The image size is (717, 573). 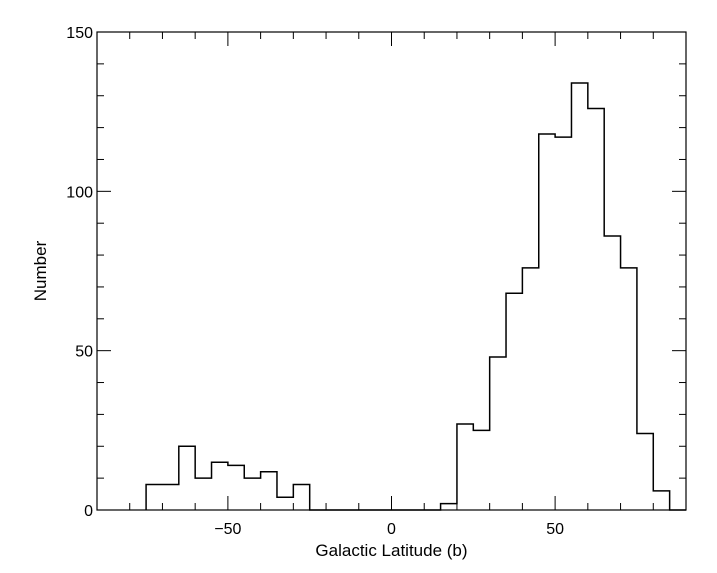 What do you see at coordinates (40, 270) in the screenshot?
I see `y-axis-title: Number` at bounding box center [40, 270].